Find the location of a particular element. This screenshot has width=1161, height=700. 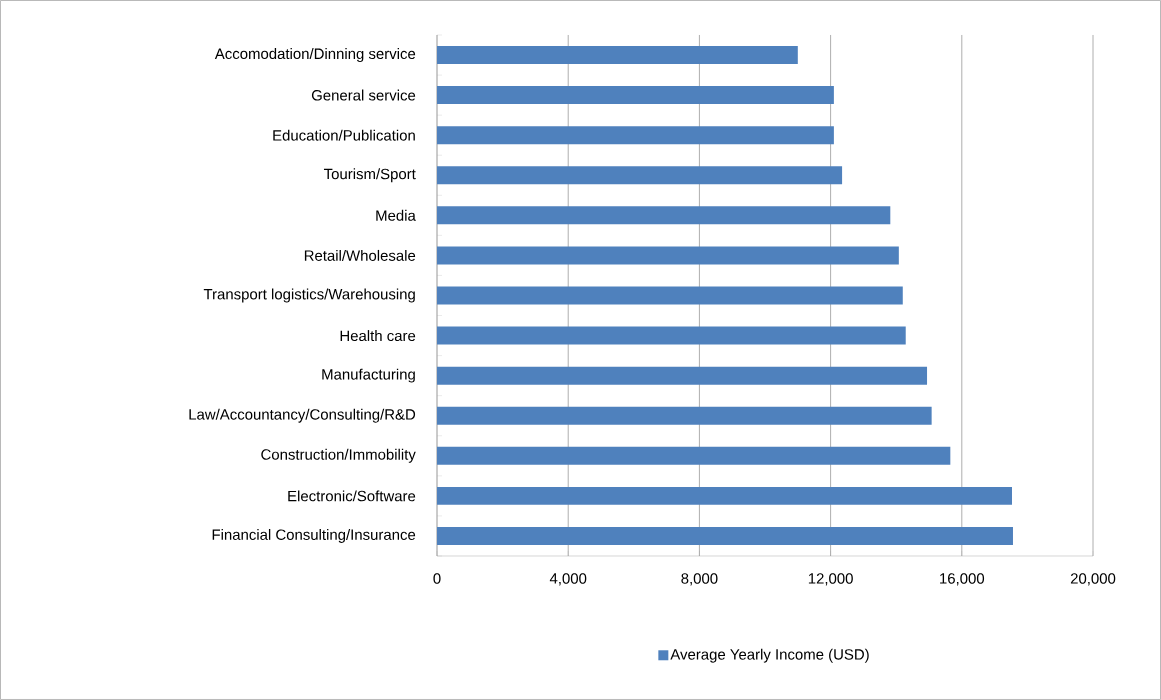

y-tick-label: Accomodation/Dinning service is located at coordinates (315, 55).